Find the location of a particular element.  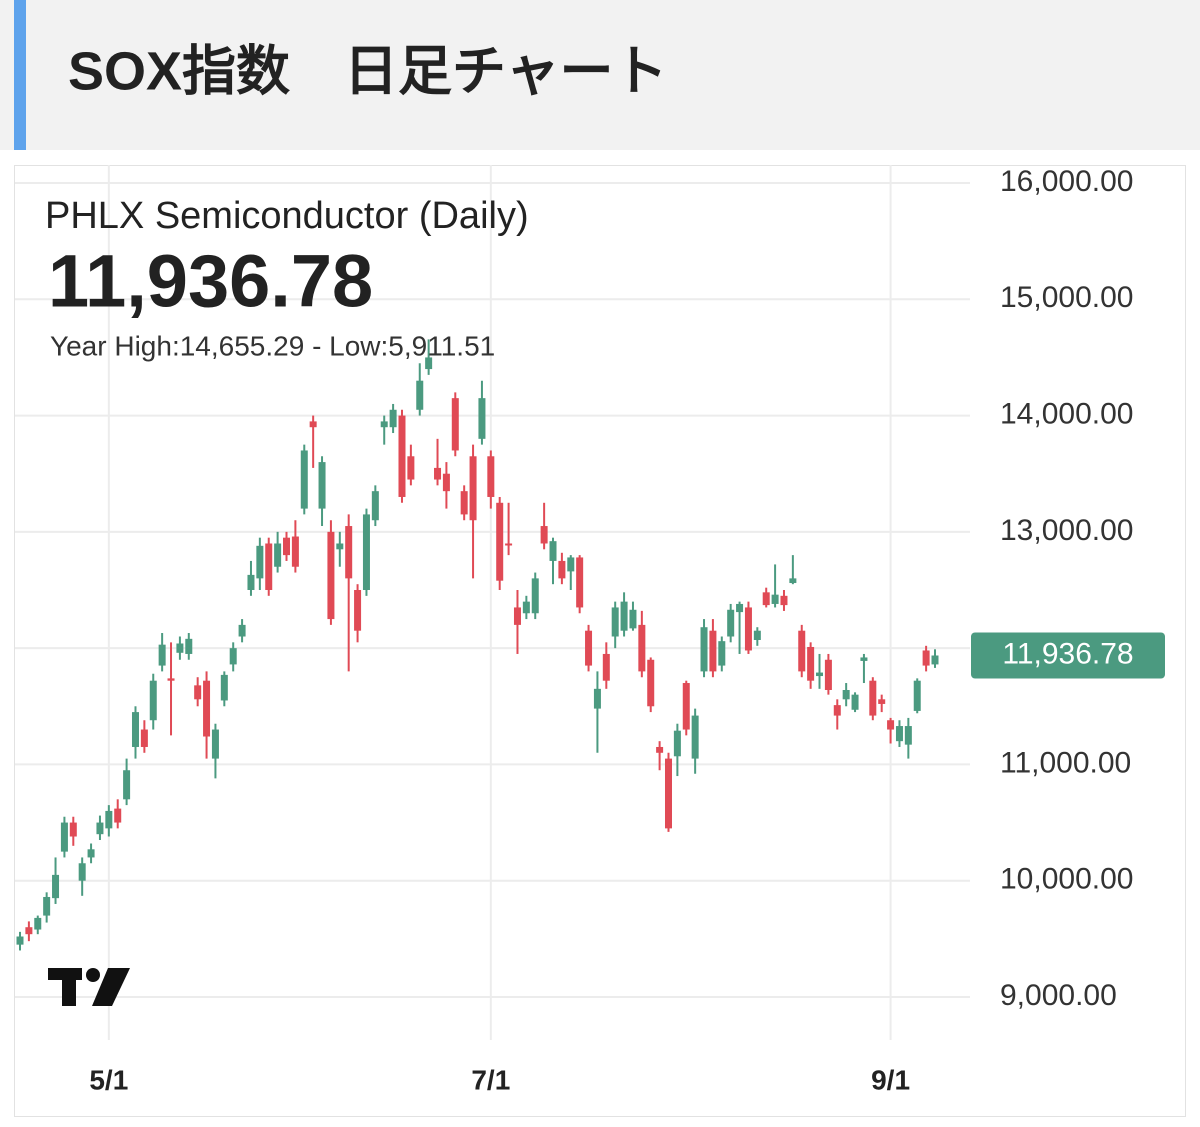

header-accent is located at coordinates (20, 75).